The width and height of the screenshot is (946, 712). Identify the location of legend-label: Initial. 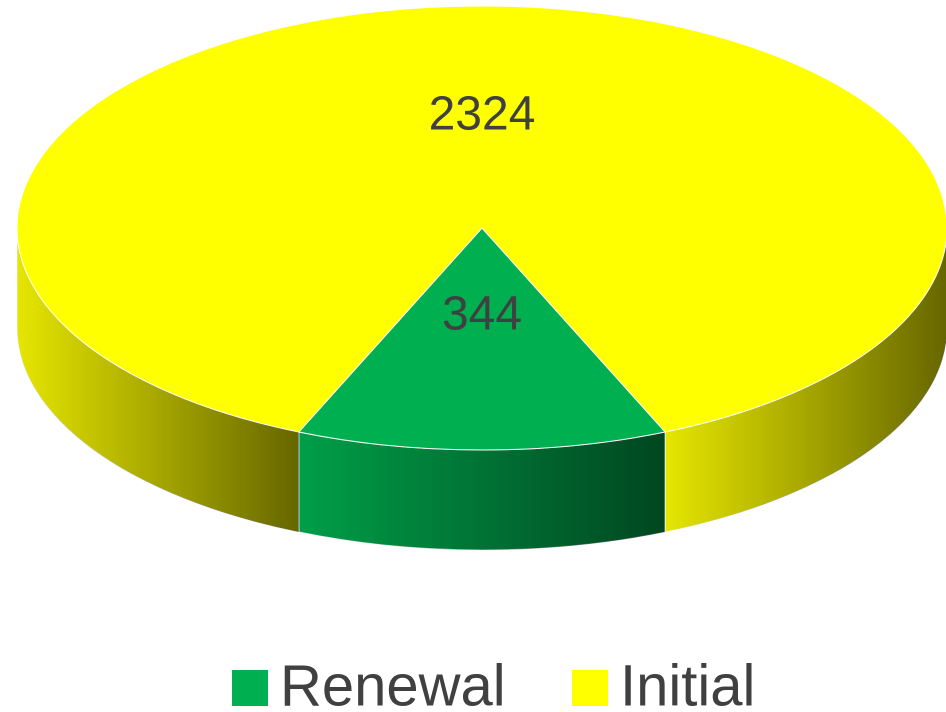
(687, 682).